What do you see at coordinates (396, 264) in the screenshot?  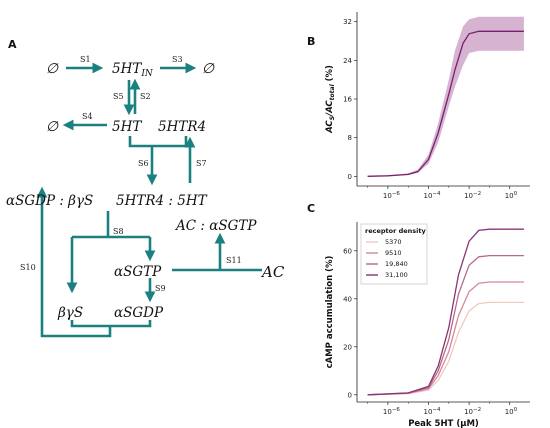 I see `legend-entry: 19,840` at bounding box center [396, 264].